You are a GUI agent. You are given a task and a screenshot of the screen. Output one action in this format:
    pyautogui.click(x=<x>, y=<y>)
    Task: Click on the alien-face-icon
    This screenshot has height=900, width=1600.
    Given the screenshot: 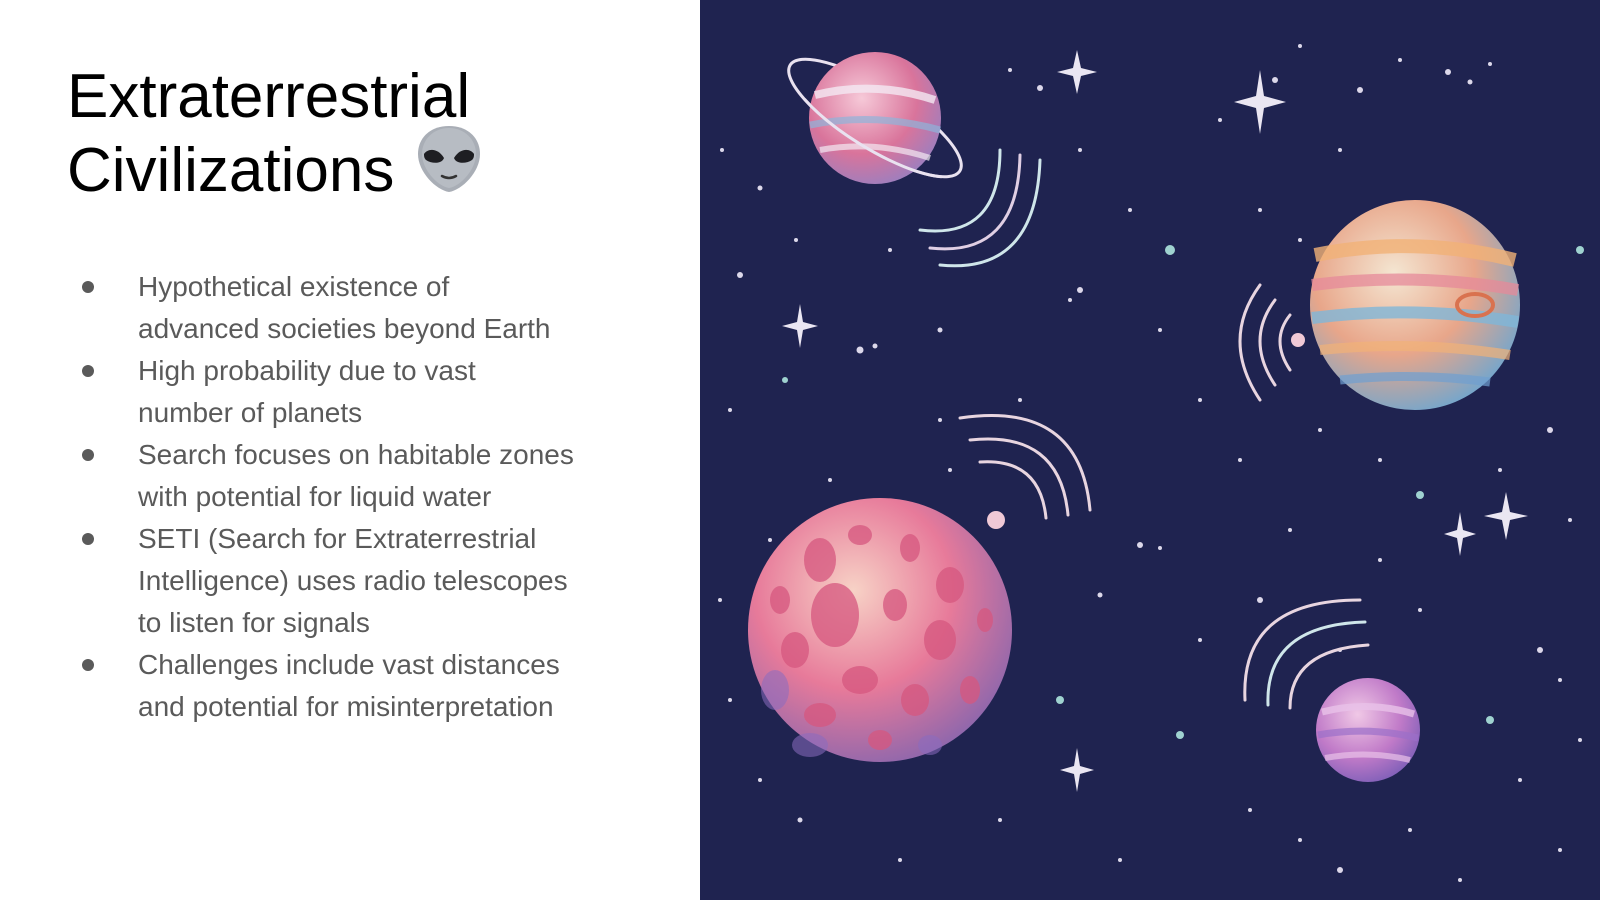 What is the action you would take?
    pyautogui.click(x=449, y=167)
    